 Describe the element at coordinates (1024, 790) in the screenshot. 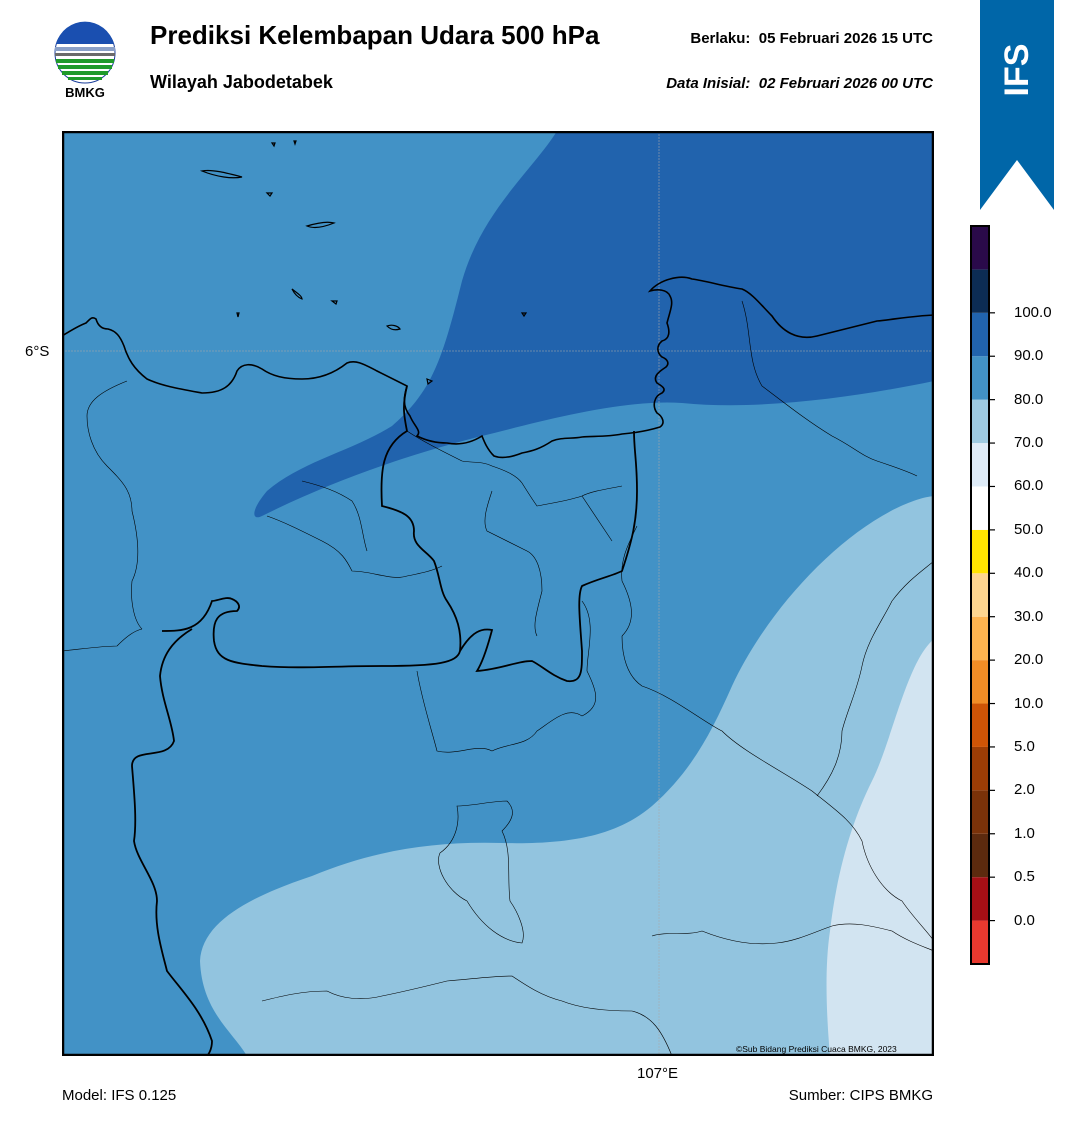

I see `colorbar-tick-label: 2.0` at that location.